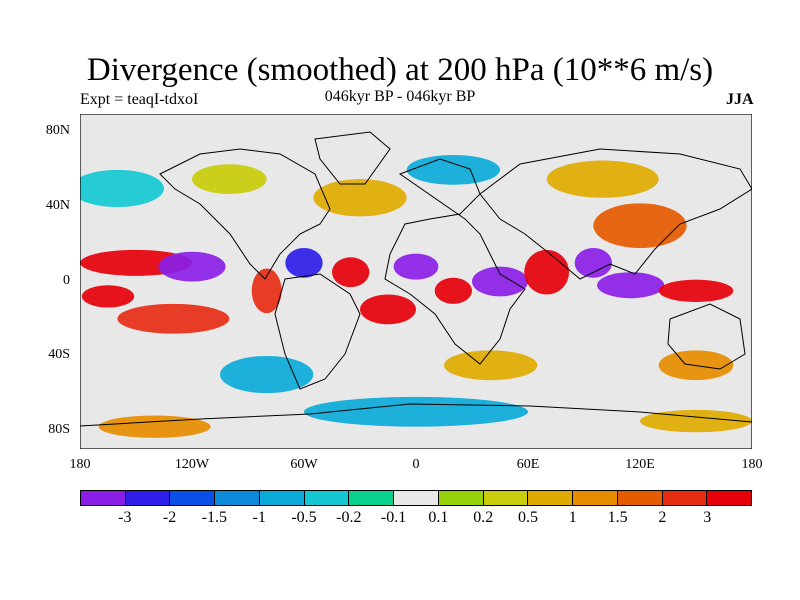 The height and width of the screenshot is (600, 800). I want to click on colorbar-tick-label: 2, so click(662, 517).